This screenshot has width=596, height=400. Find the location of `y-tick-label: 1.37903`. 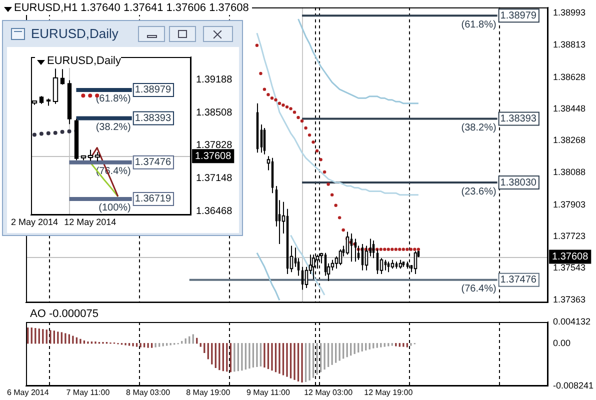

y-tick-label: 1.37903 is located at coordinates (569, 204).